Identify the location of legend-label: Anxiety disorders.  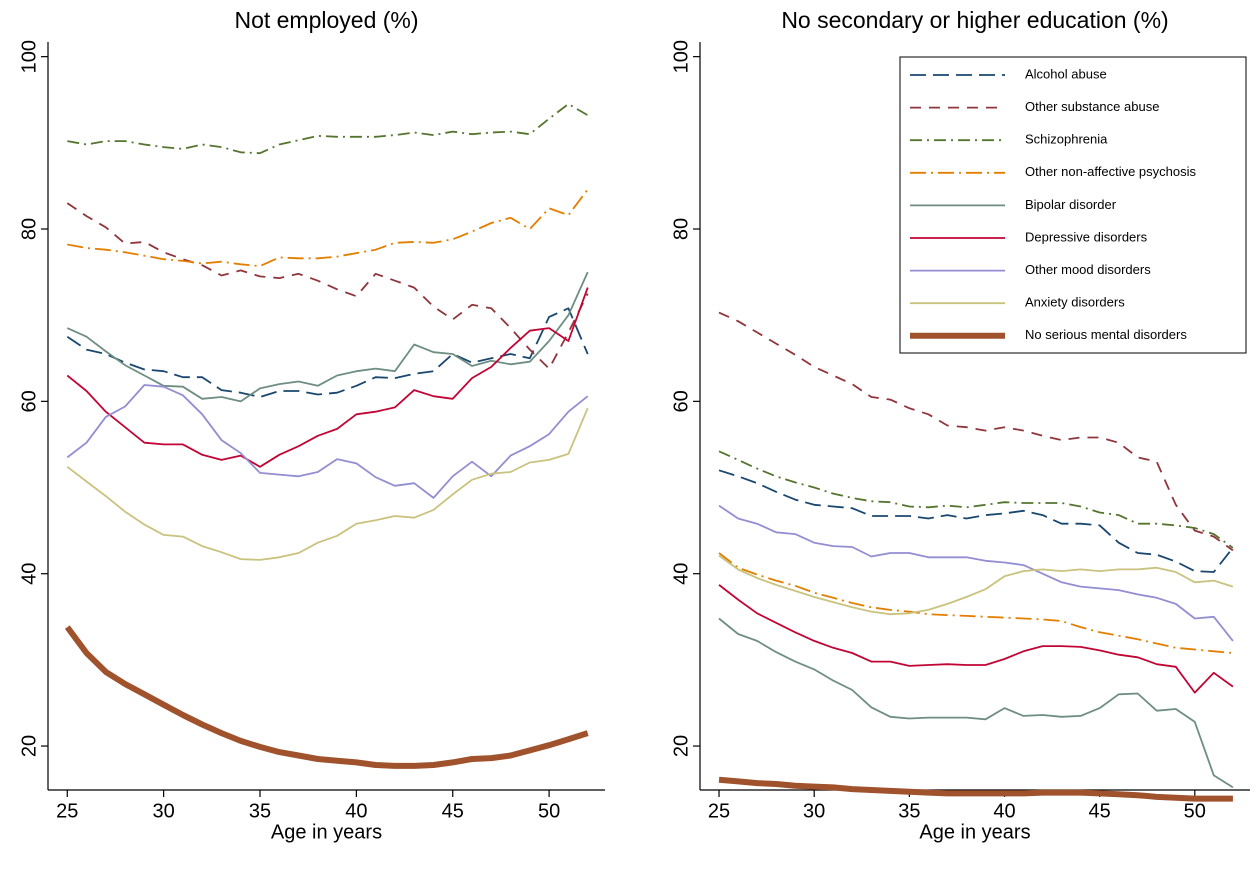
(1075, 302).